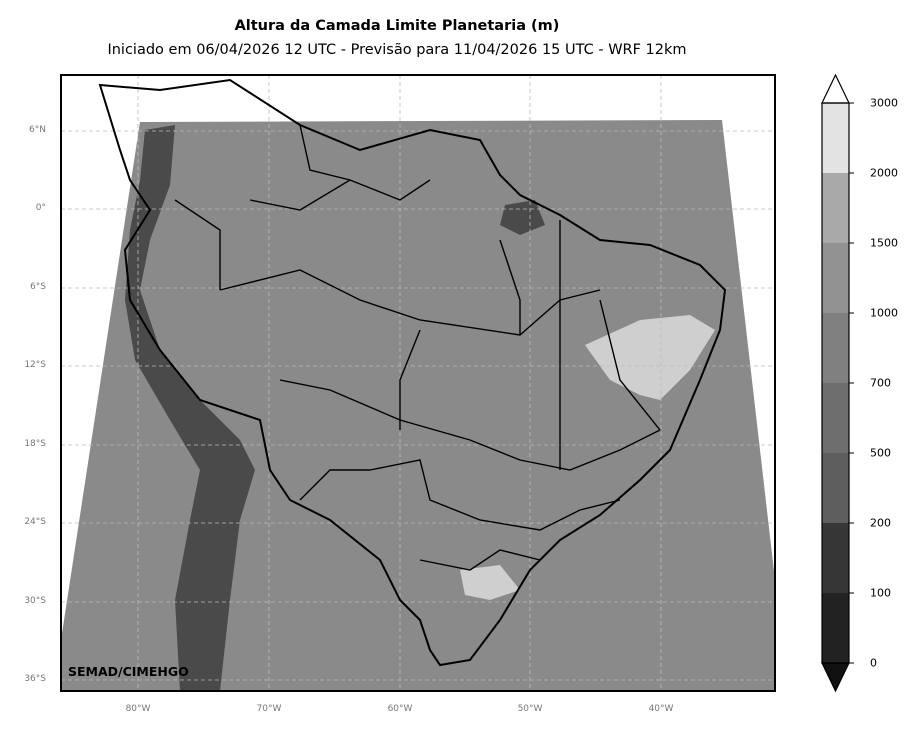  Describe the element at coordinates (400, 709) in the screenshot. I see `lon-label-60w: 60°W` at that location.